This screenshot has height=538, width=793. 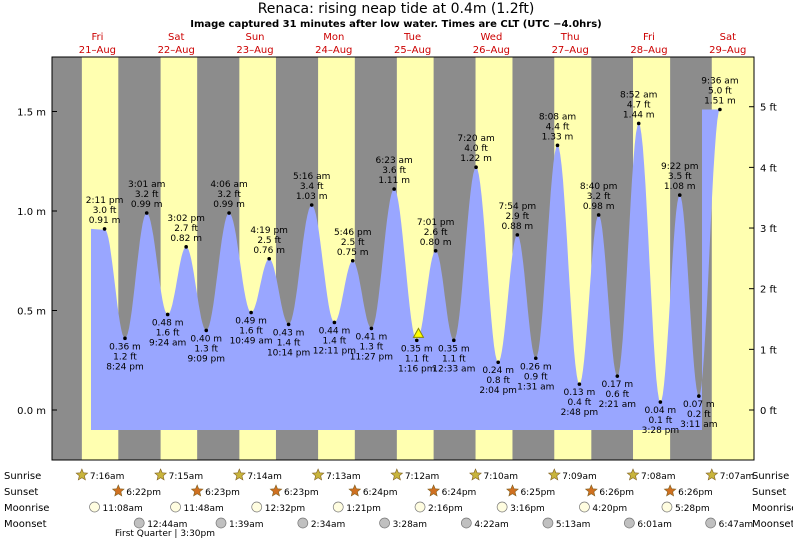 I want to click on tide-label: 1.1 ft, so click(x=454, y=359).